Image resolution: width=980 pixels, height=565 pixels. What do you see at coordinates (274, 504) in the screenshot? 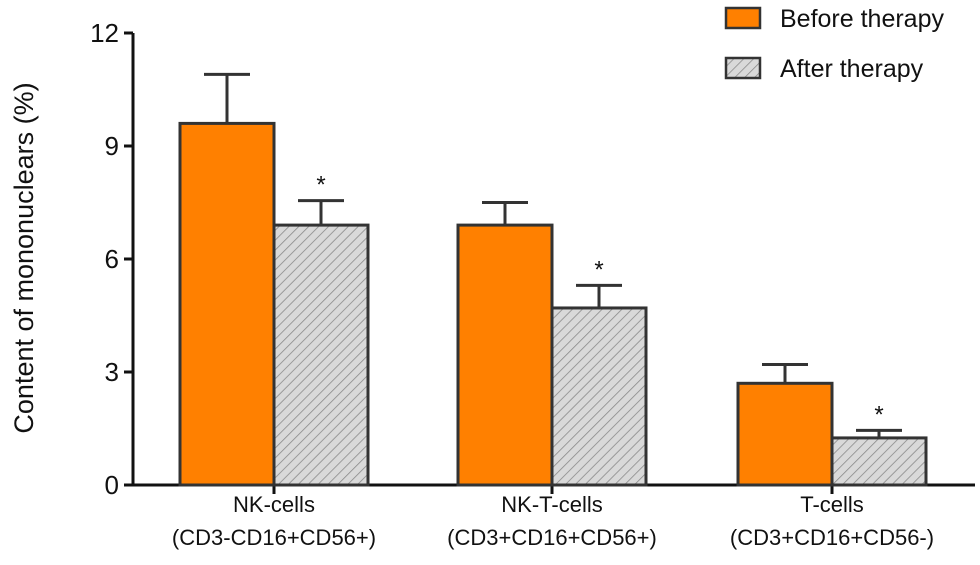
I see `x-tick-label: NK-cells` at bounding box center [274, 504].